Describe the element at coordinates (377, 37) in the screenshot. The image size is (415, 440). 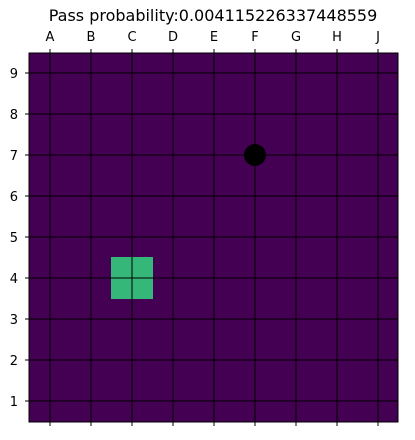
I see `column-label-J: J` at that location.